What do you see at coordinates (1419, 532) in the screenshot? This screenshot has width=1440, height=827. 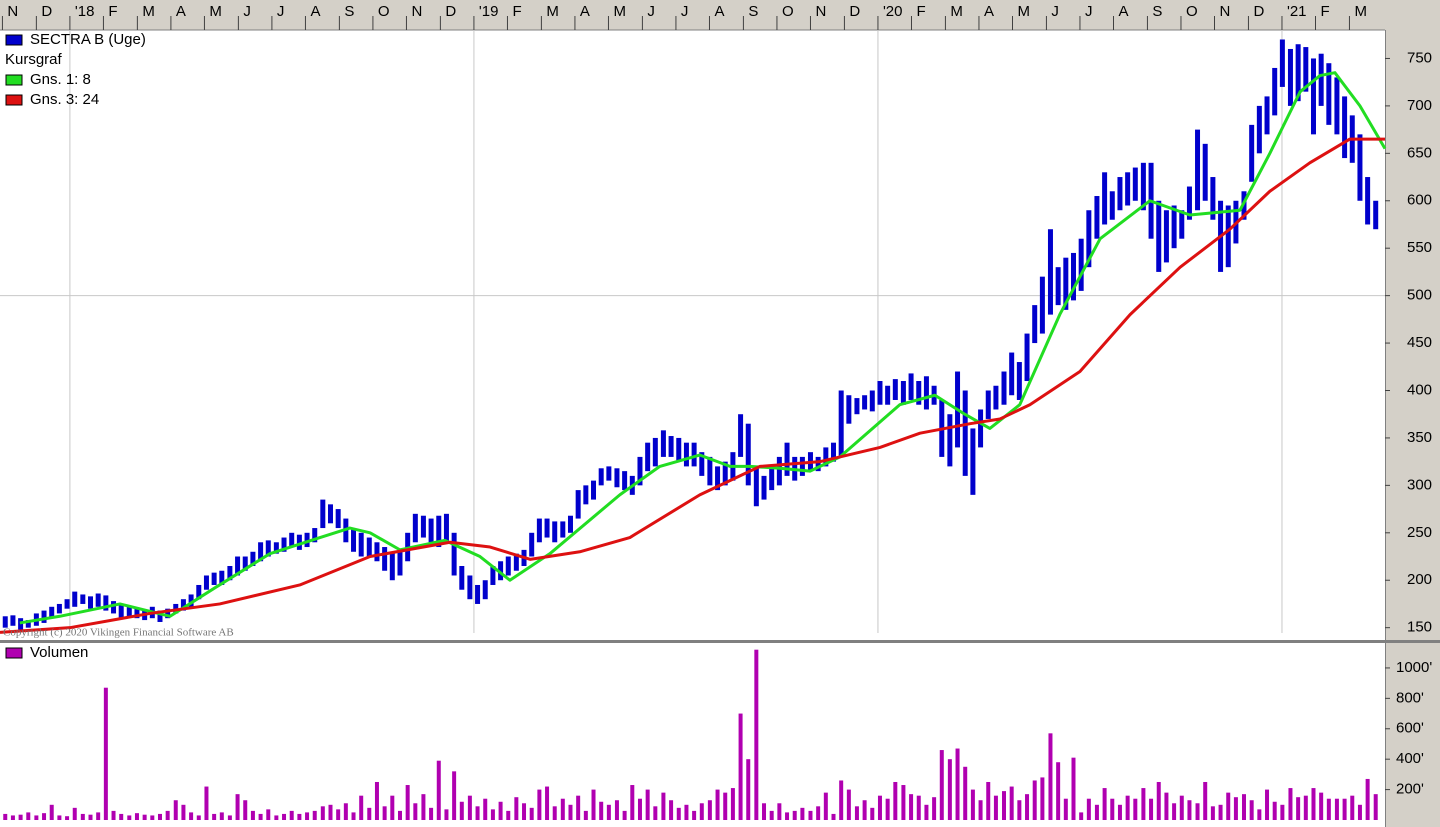 I see `y-tick-label: 250` at bounding box center [1419, 532].